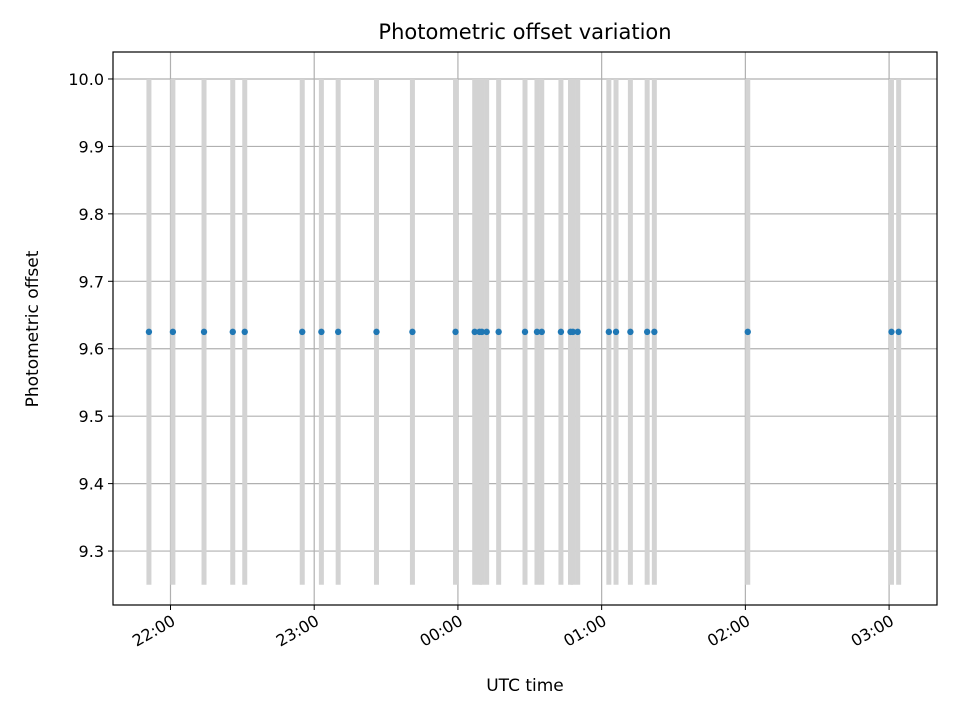 This screenshot has width=960, height=720. I want to click on y-tick-label: 9.9, so click(91, 146).